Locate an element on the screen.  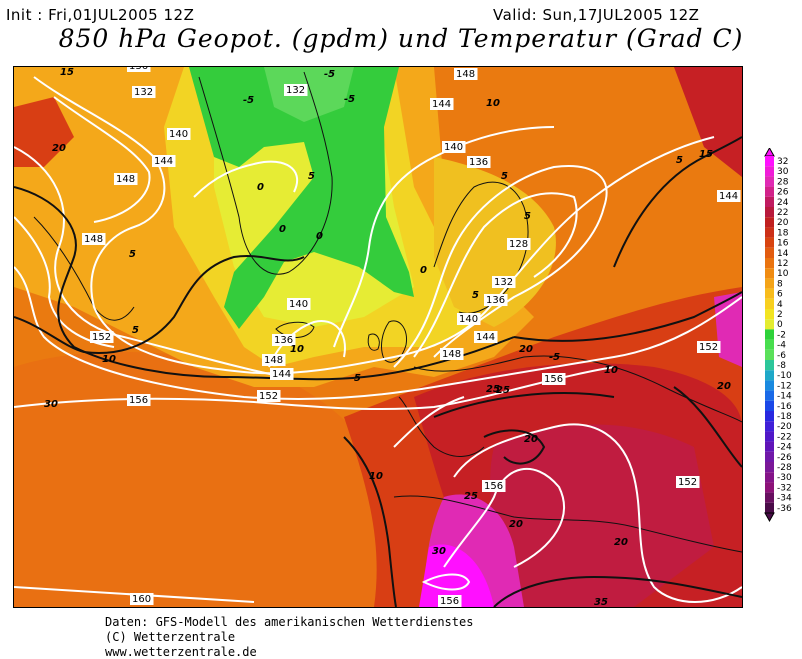
legend-level-label: -24 is located at coordinates (784, 448).